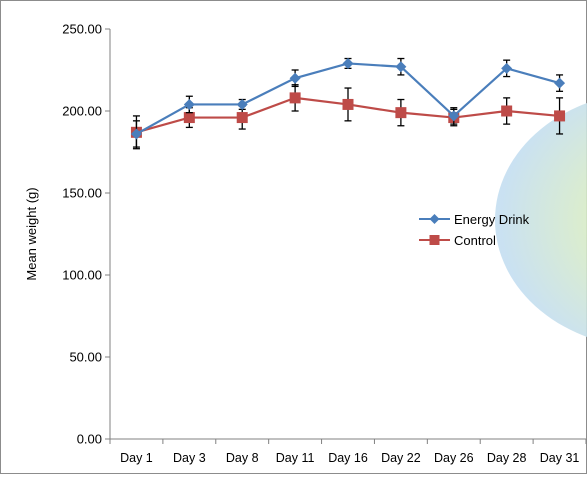 The width and height of the screenshot is (587, 479). I want to click on decorative-blob, so click(541, 220).